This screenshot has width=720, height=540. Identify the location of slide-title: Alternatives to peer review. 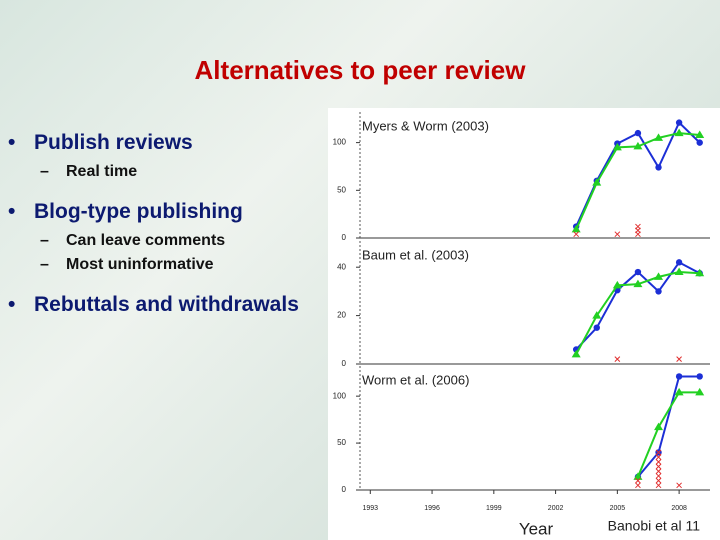
(360, 70).